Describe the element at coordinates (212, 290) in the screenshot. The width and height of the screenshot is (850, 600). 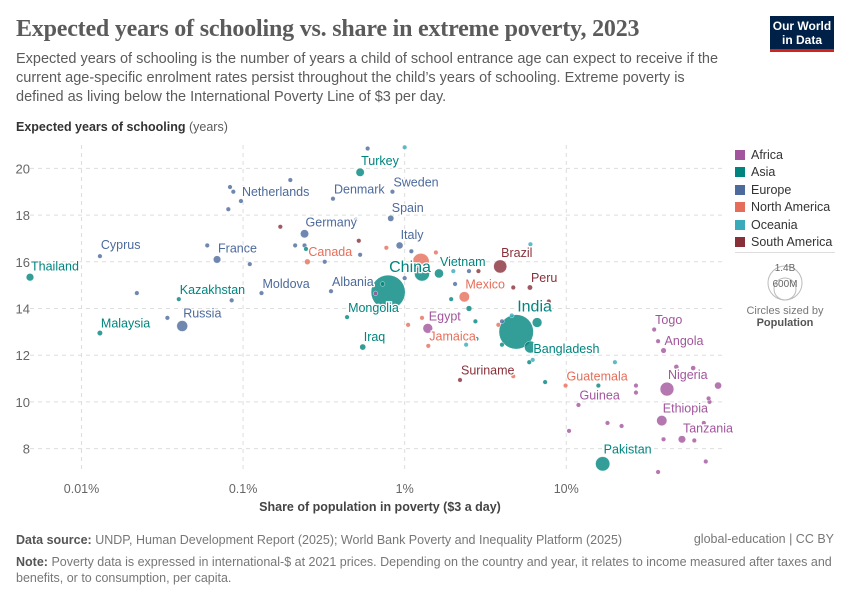
I see `data-label: Kazakhstan` at that location.